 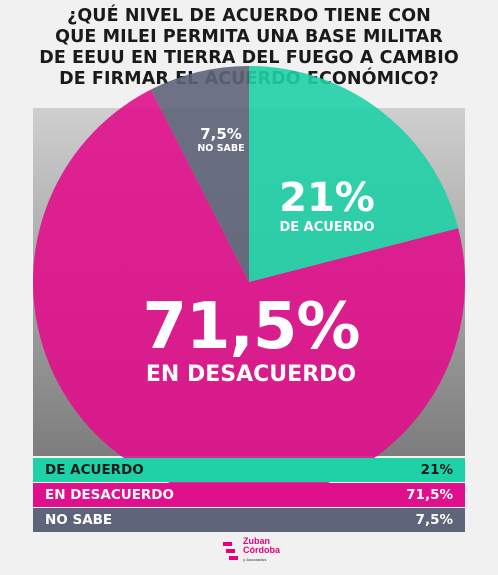 What do you see at coordinates (251, 327) in the screenshot?
I see `slice-value-en-desacuerdo: 71,5%` at bounding box center [251, 327].